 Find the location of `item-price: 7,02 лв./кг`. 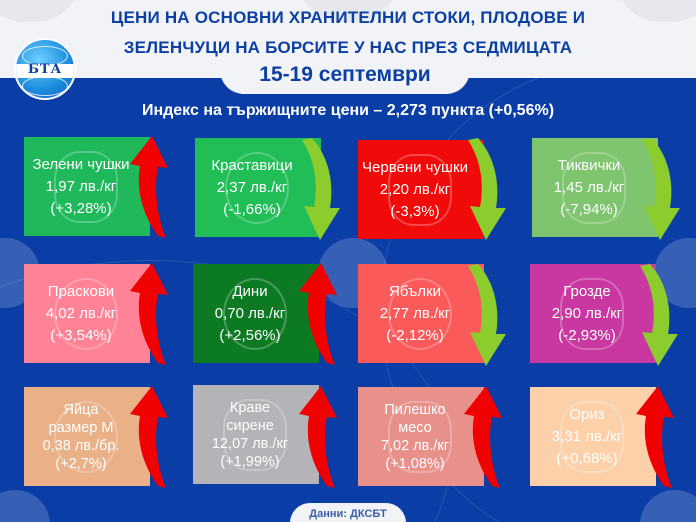

item-price: 7,02 лв./кг is located at coordinates (415, 445).